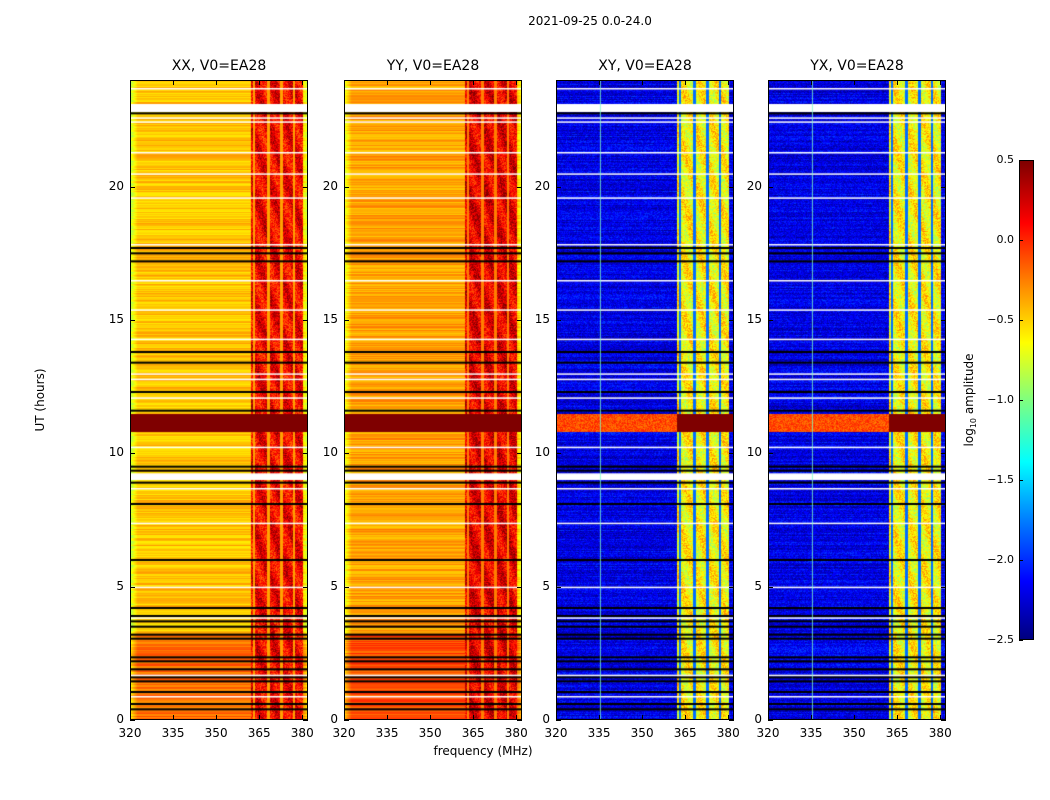 Image resolution: width=1050 pixels, height=800 pixels. What do you see at coordinates (433, 66) in the screenshot?
I see `panel-title: YY, V0=EA28` at bounding box center [433, 66].